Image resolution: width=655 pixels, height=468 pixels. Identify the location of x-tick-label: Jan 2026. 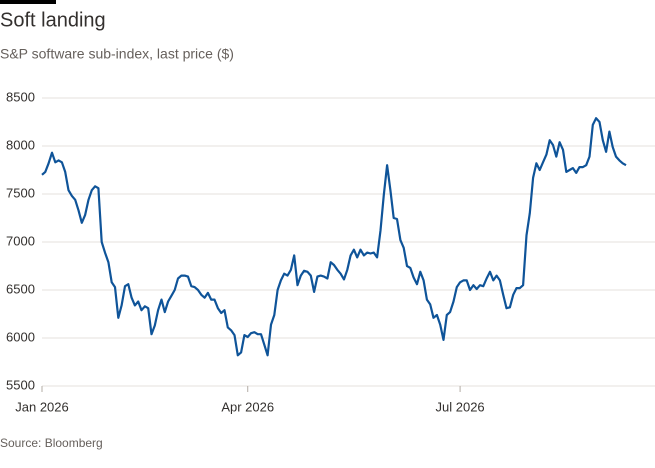
(42, 406).